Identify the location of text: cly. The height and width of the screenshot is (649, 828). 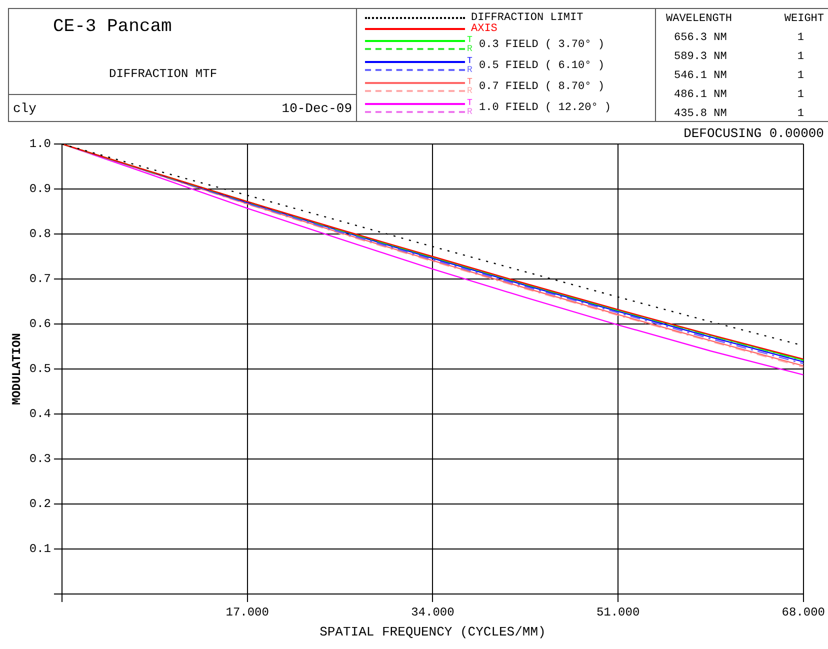
(24, 108).